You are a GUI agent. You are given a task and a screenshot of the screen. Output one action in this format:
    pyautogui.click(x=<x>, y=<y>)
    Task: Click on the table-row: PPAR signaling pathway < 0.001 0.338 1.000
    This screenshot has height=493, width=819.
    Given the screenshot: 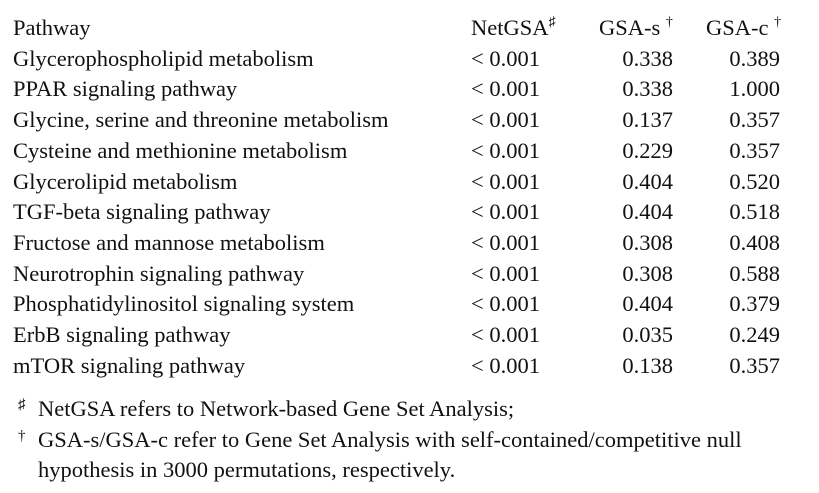 What is the action you would take?
    pyautogui.click(x=404, y=89)
    